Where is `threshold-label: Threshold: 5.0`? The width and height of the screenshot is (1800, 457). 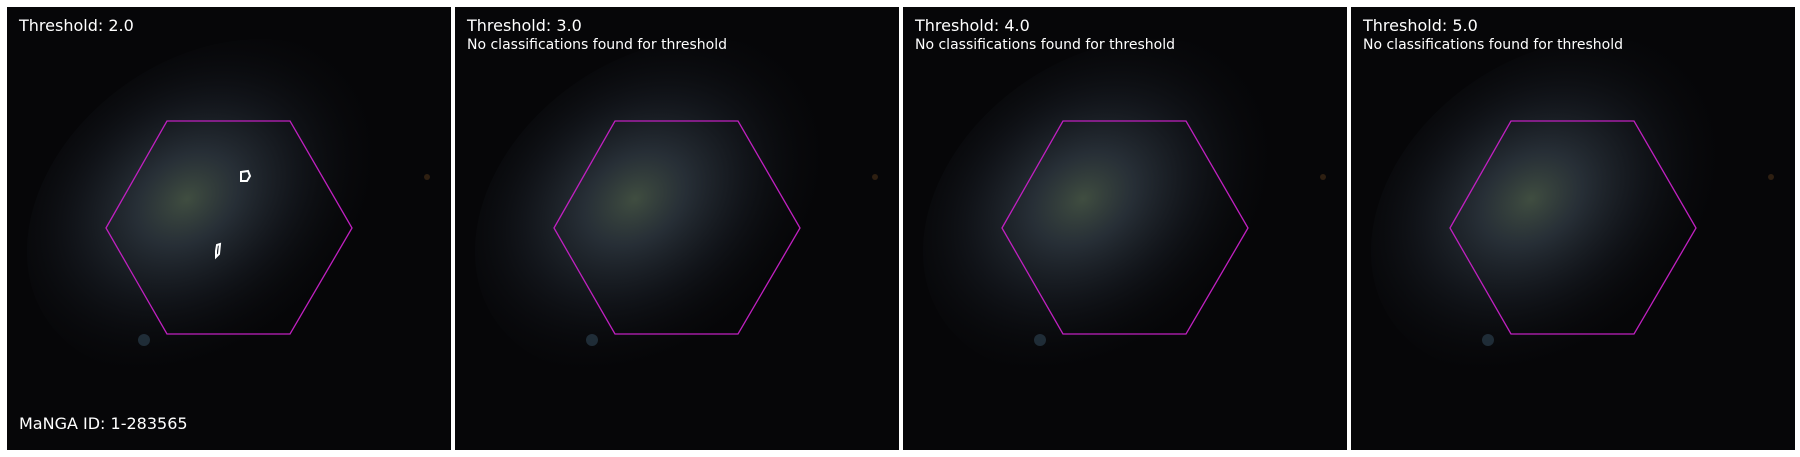 threshold-label: Threshold: 5.0 is located at coordinates (1420, 25).